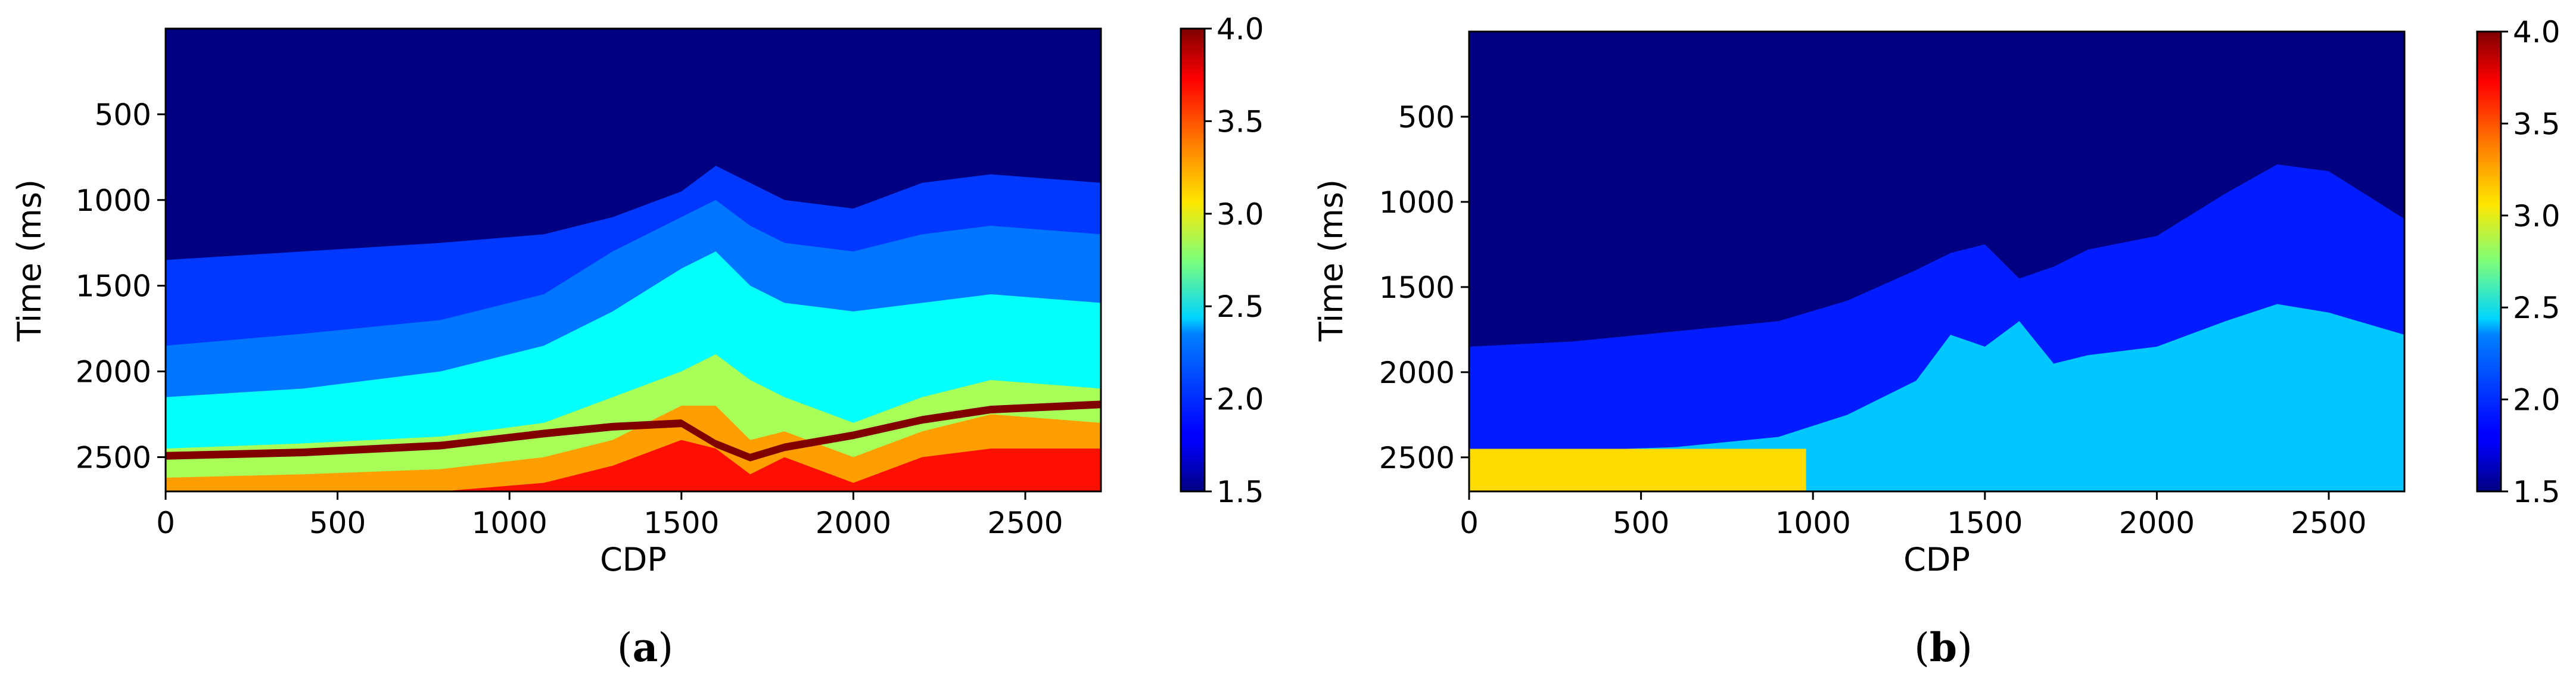 Image resolution: width=2576 pixels, height=685 pixels. What do you see at coordinates (1943, 647) in the screenshot?
I see `panel-caption: (b)` at bounding box center [1943, 647].